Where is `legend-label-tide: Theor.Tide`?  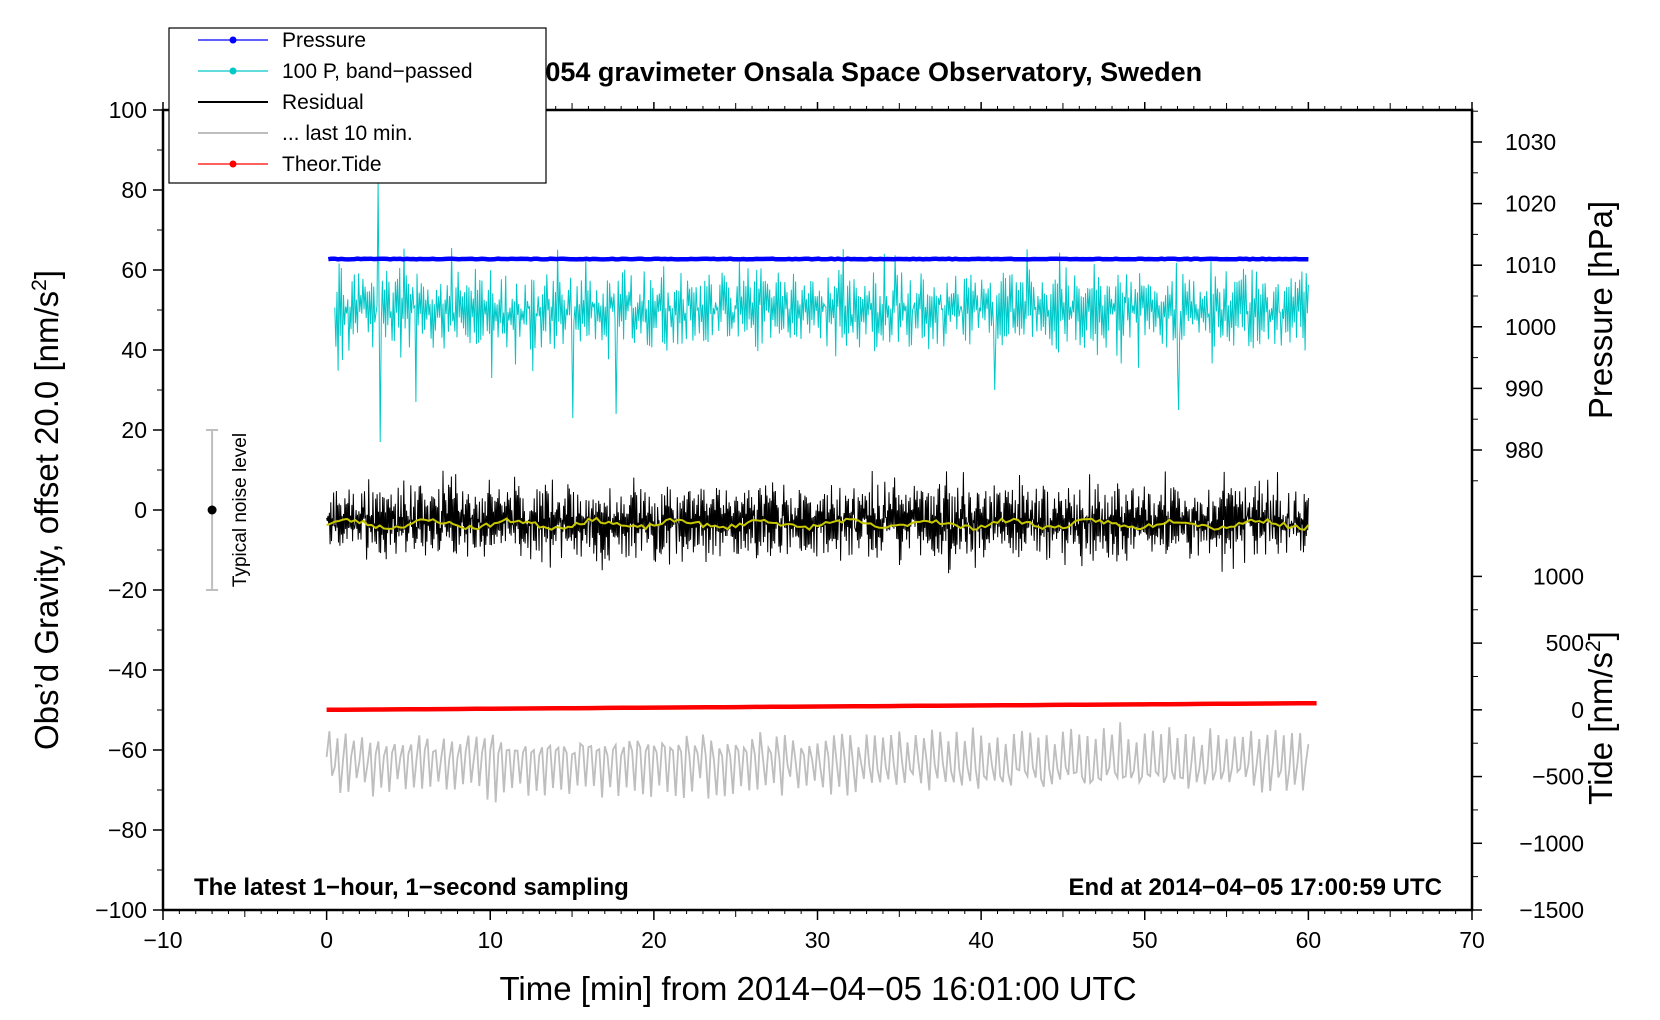
legend-label-tide: Theor.Tide is located at coordinates (332, 164).